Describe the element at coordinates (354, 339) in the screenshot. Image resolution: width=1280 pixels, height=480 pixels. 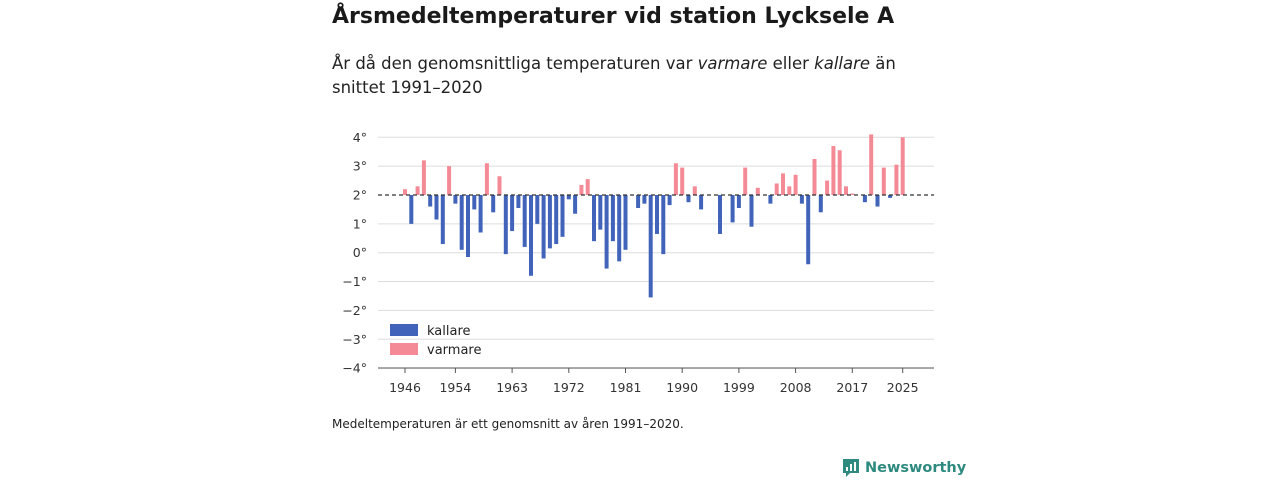
I see `y-tick-label: −3°` at that location.